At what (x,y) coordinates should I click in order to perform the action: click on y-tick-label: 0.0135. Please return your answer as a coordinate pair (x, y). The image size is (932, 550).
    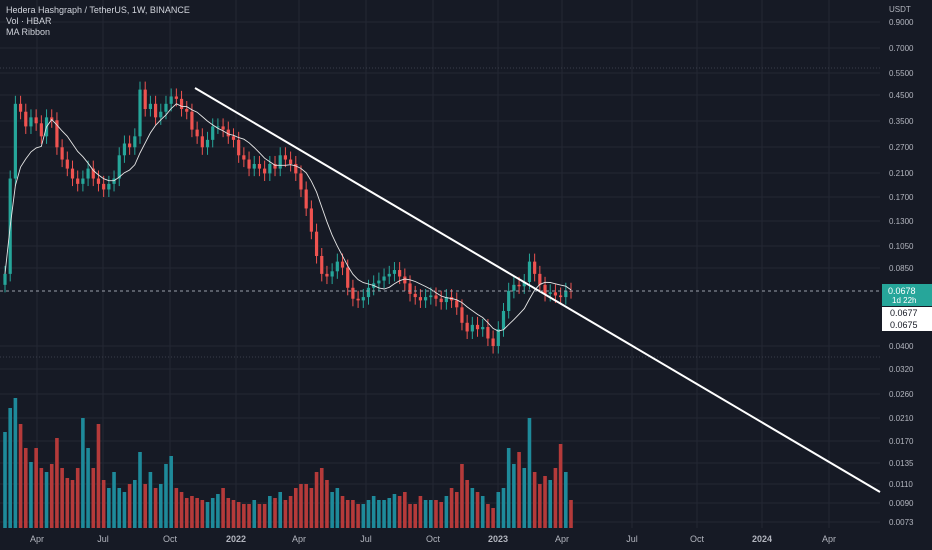
    Looking at the image, I should click on (901, 463).